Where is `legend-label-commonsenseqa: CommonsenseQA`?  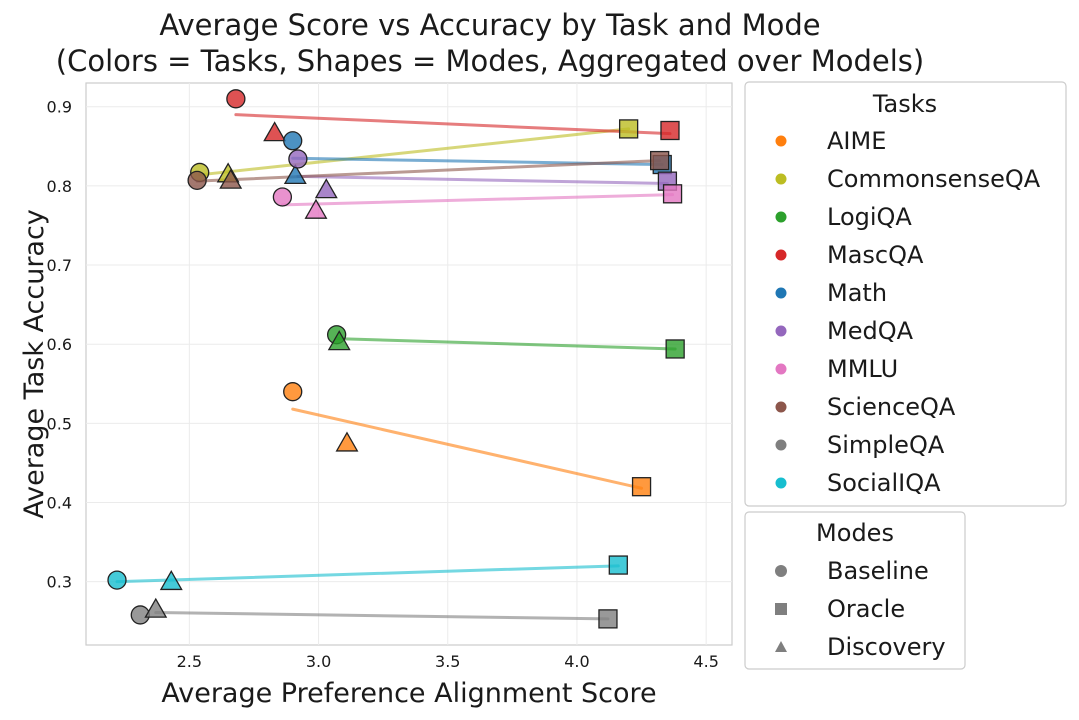
legend-label-commonsenseqa: CommonsenseQA is located at coordinates (934, 179).